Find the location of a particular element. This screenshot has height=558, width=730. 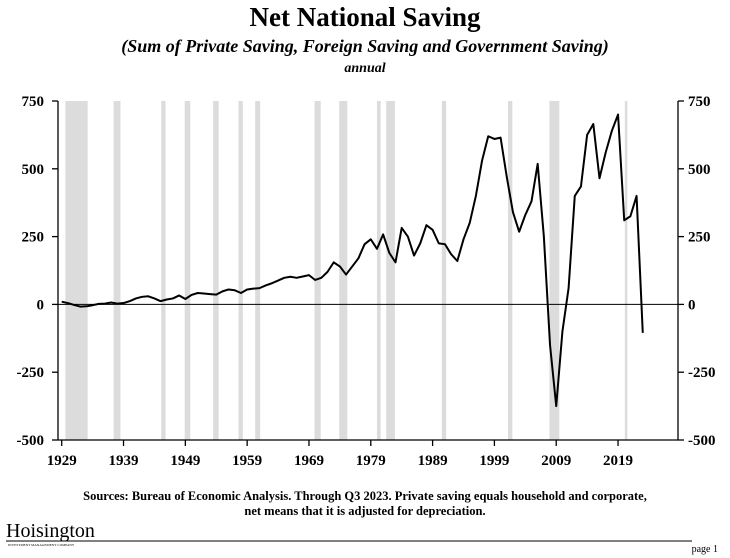

logo: Hoisington is located at coordinates (50, 531).